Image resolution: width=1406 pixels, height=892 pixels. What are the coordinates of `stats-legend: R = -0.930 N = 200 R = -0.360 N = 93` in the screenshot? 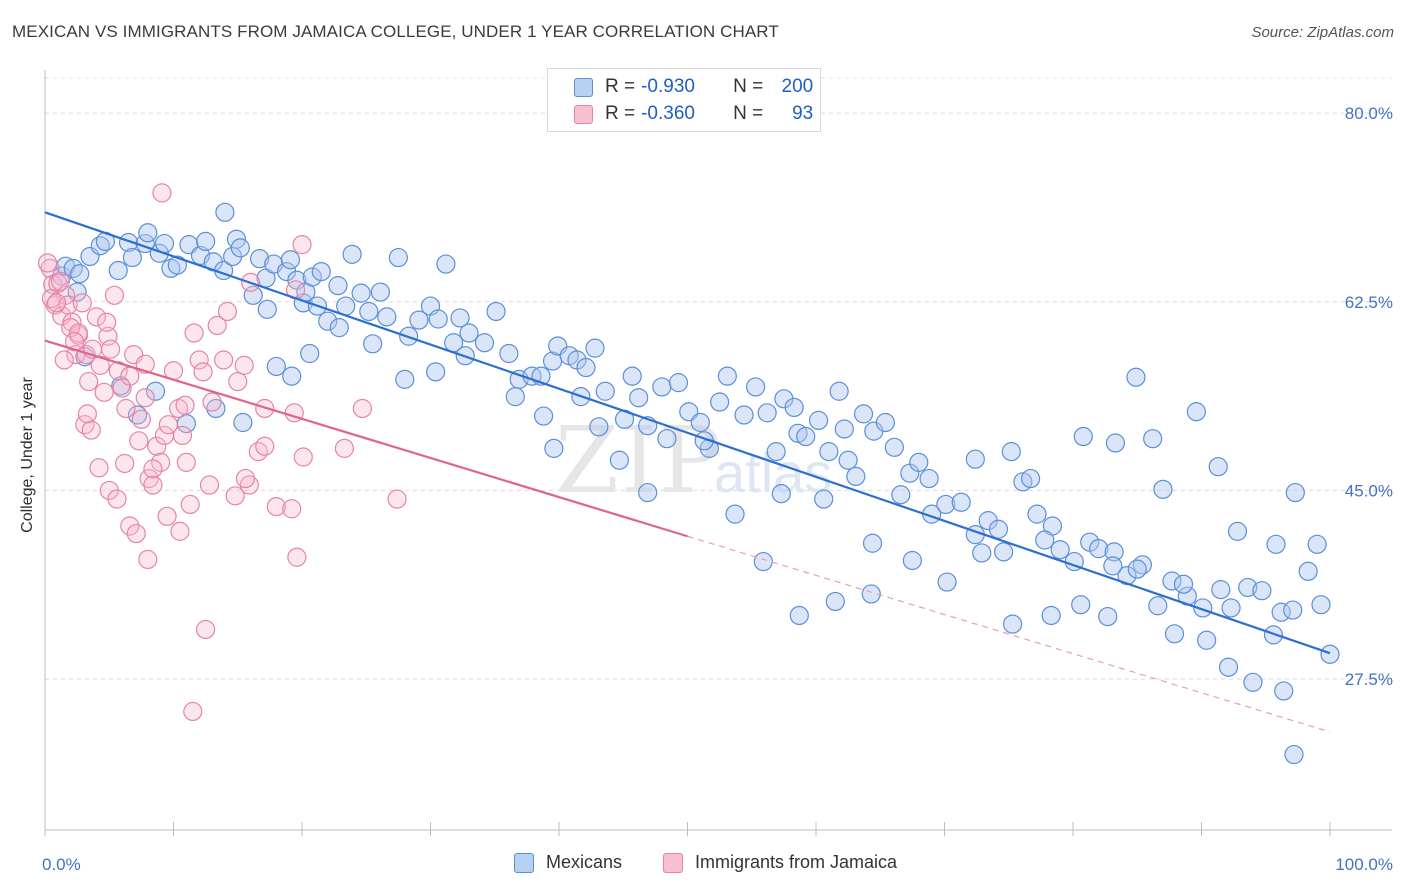 It's located at (684, 100).